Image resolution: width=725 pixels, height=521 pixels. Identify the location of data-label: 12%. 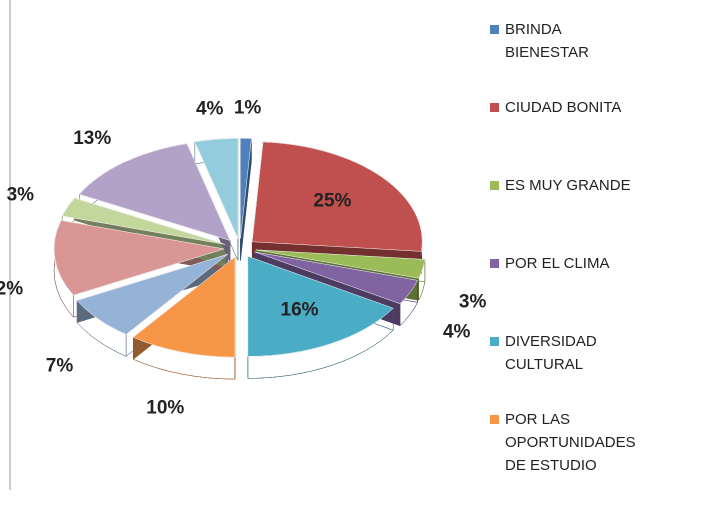
(11, 288).